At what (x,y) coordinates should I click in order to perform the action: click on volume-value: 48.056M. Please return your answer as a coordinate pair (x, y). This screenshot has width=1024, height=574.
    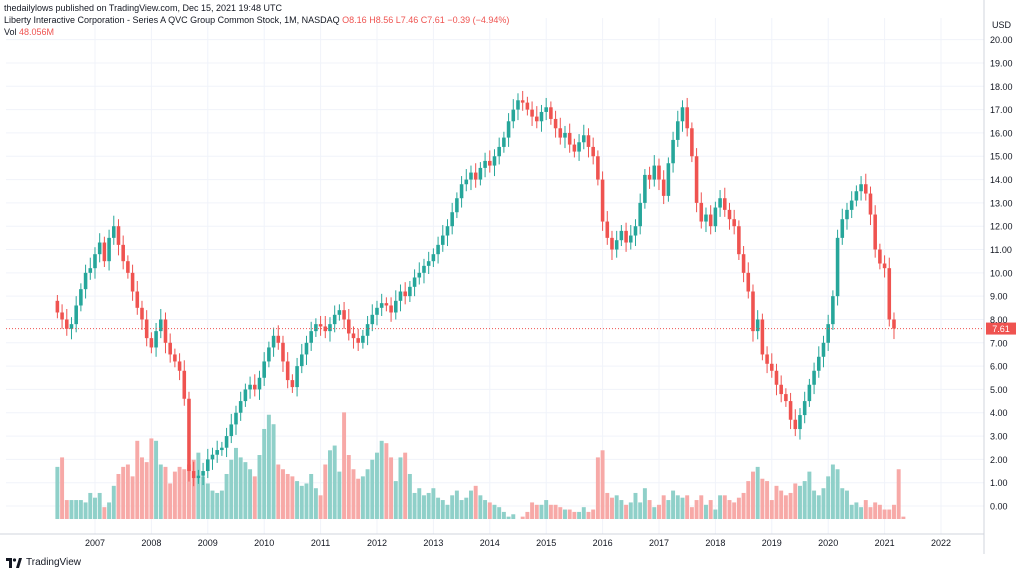
    Looking at the image, I should click on (37, 32).